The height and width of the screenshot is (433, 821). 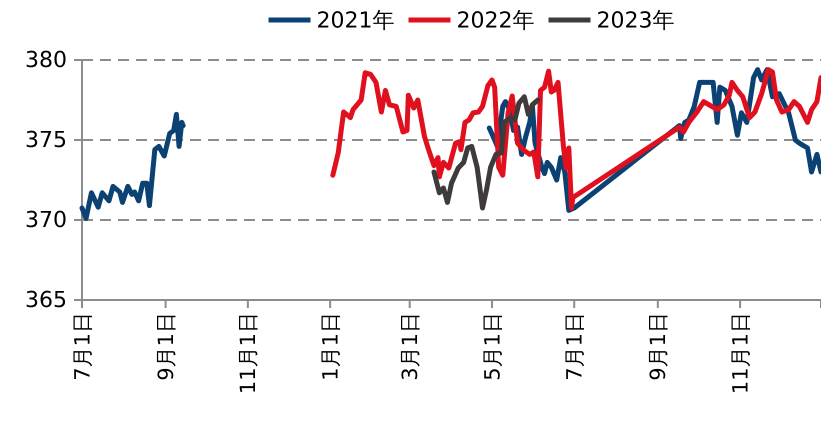 What do you see at coordinates (46, 61) in the screenshot?
I see `y-tick-label: 380` at bounding box center [46, 61].